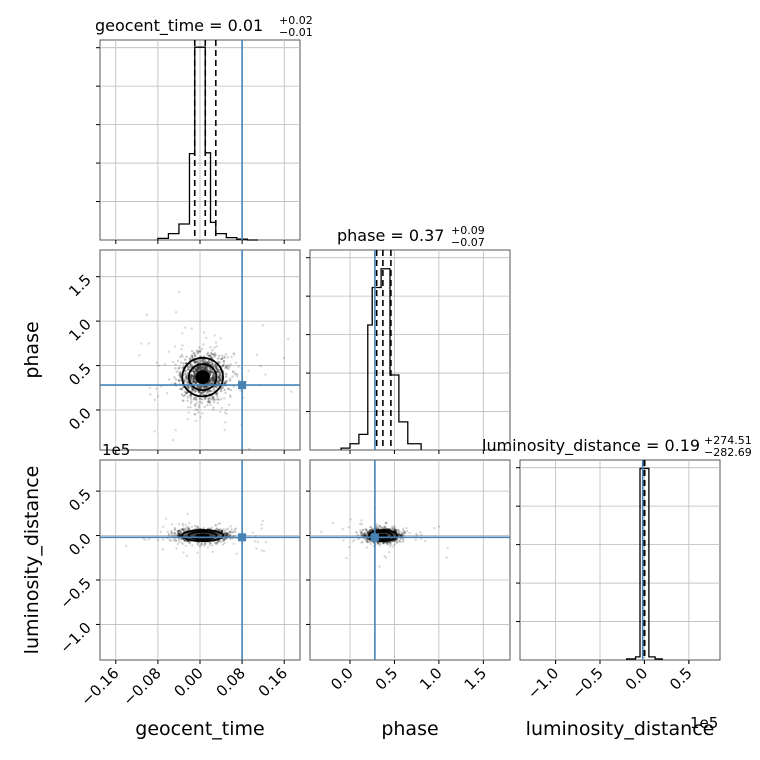 This screenshot has height=760, width=760. Describe the element at coordinates (620, 560) in the screenshot. I see `panel-frame` at that location.